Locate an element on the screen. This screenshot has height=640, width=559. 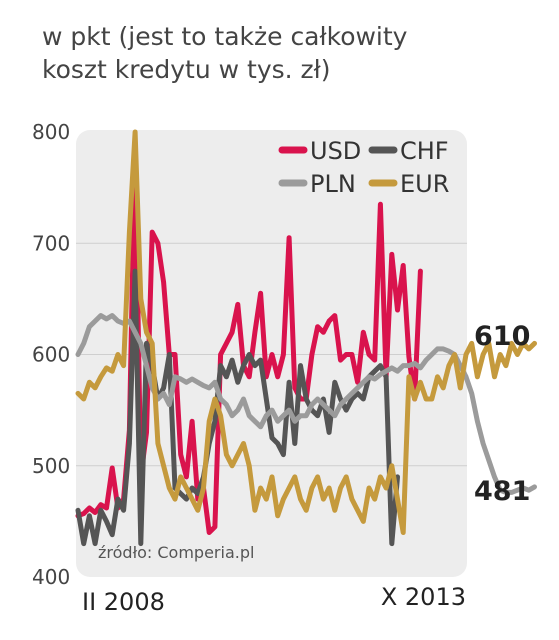
legend-label-usd: USD is located at coordinates (335, 151).